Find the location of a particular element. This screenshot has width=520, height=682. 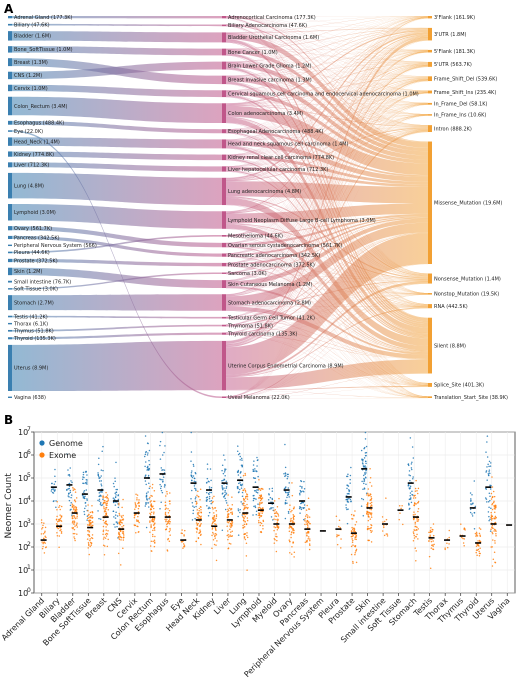

sankey-node-label: Sarcoma (3.0K) is located at coordinates (247, 274).